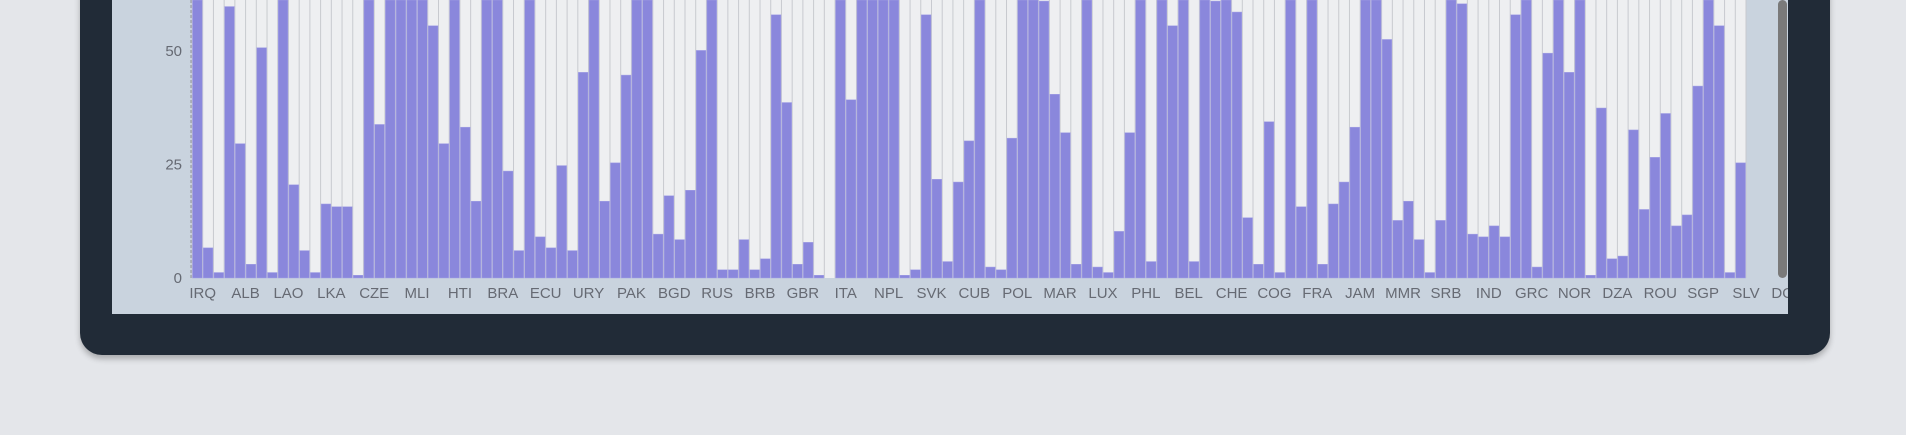 The image size is (1906, 435). What do you see at coordinates (546, 293) in the screenshot?
I see `x-tick-label: ECU` at bounding box center [546, 293].